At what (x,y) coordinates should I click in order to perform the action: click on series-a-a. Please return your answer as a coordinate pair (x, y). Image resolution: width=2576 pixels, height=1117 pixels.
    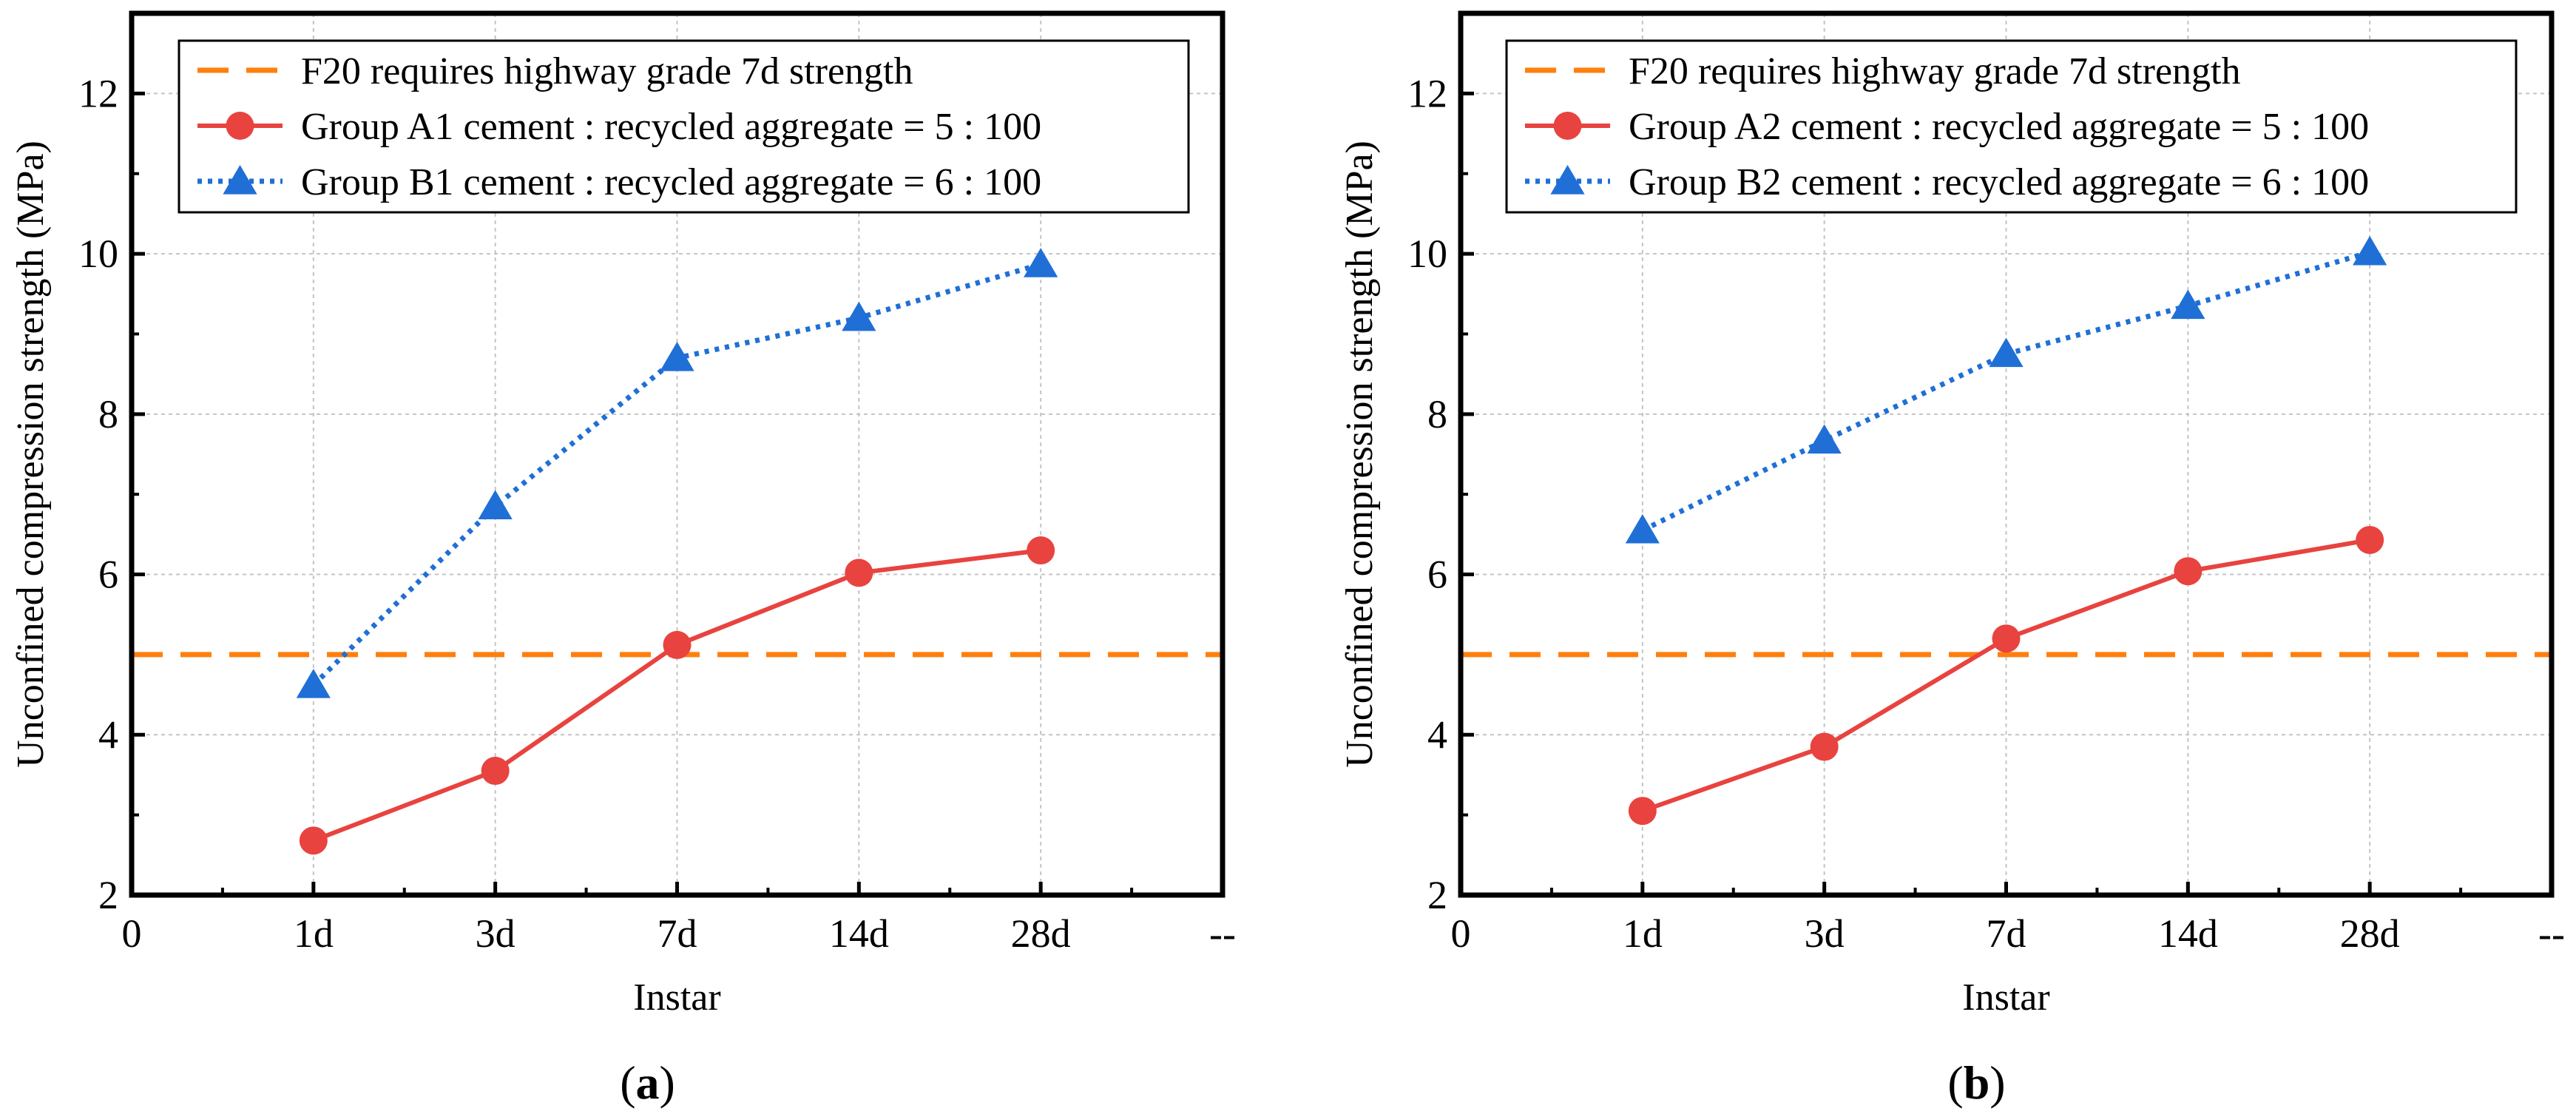
    Looking at the image, I should click on (677, 695).